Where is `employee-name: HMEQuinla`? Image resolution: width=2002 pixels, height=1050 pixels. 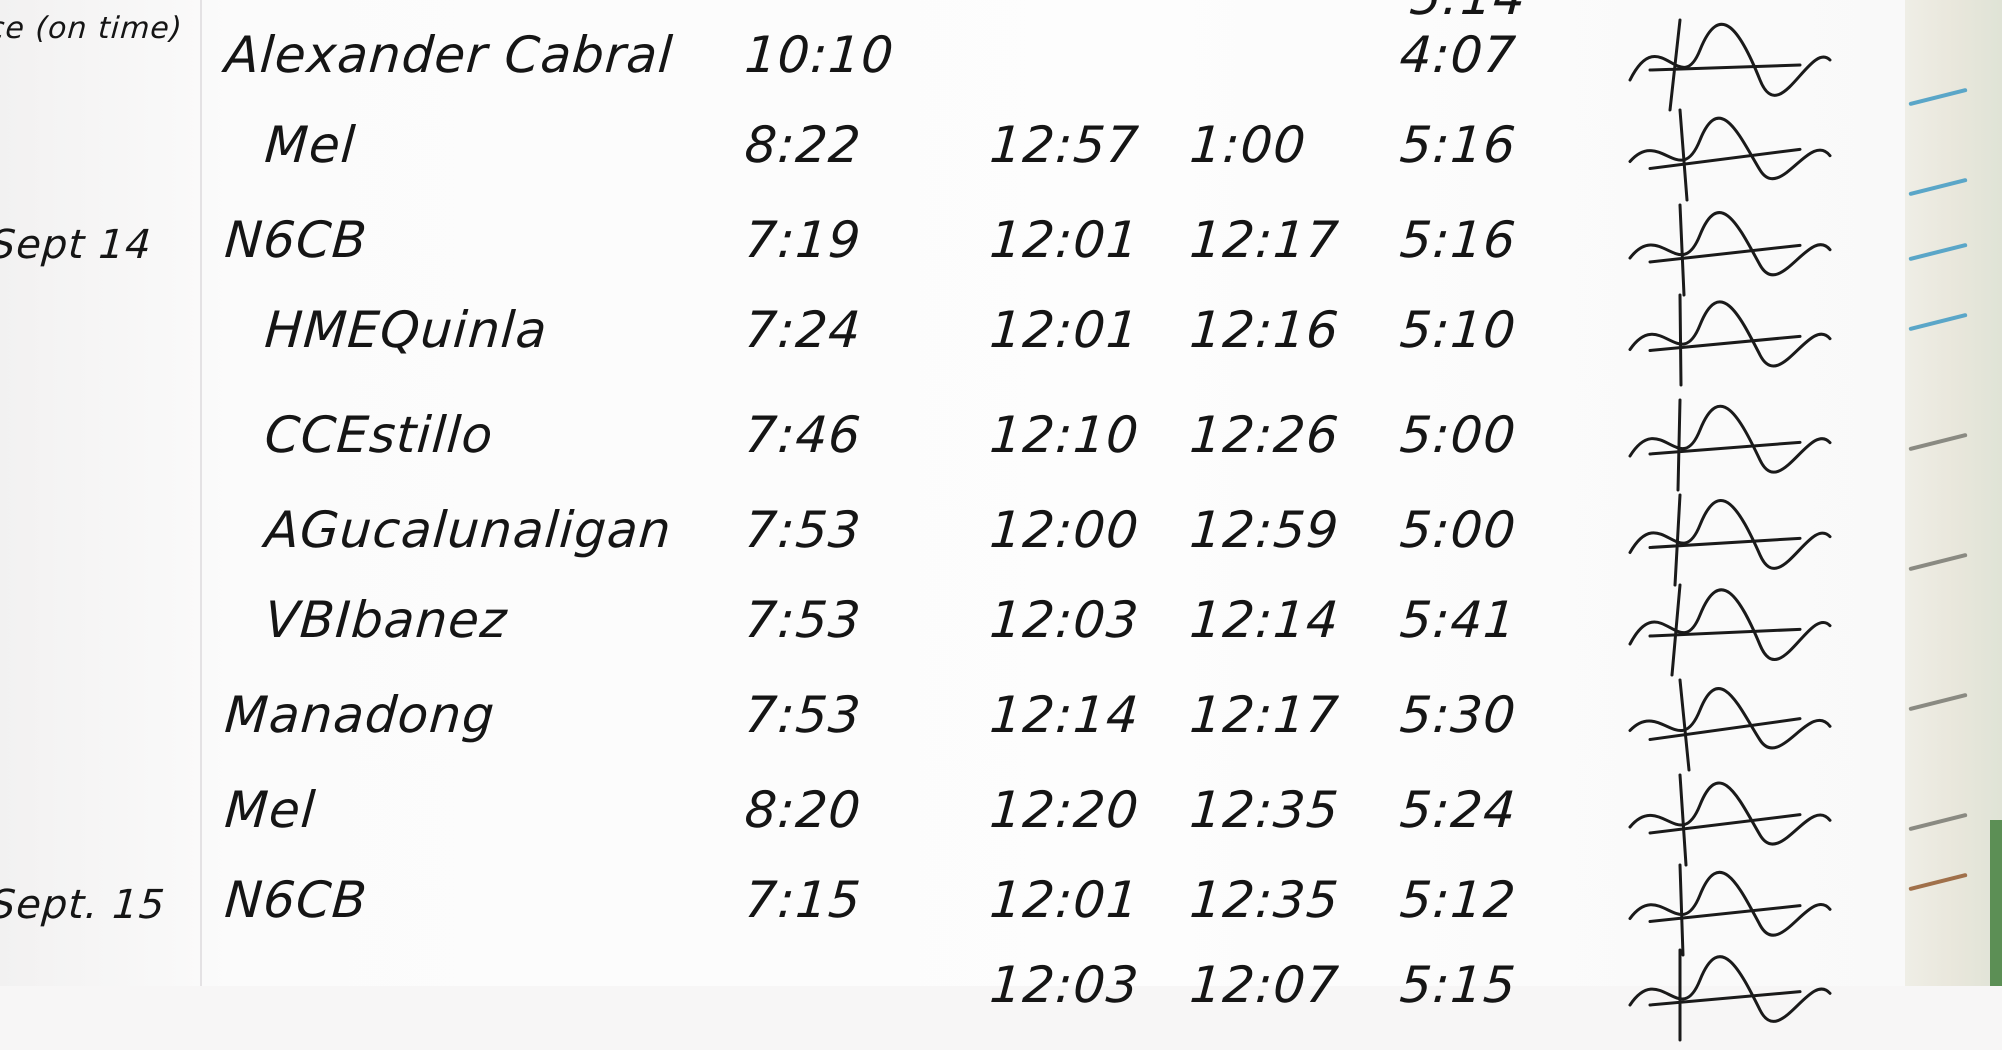 employee-name: HMEQuinla is located at coordinates (406, 330).